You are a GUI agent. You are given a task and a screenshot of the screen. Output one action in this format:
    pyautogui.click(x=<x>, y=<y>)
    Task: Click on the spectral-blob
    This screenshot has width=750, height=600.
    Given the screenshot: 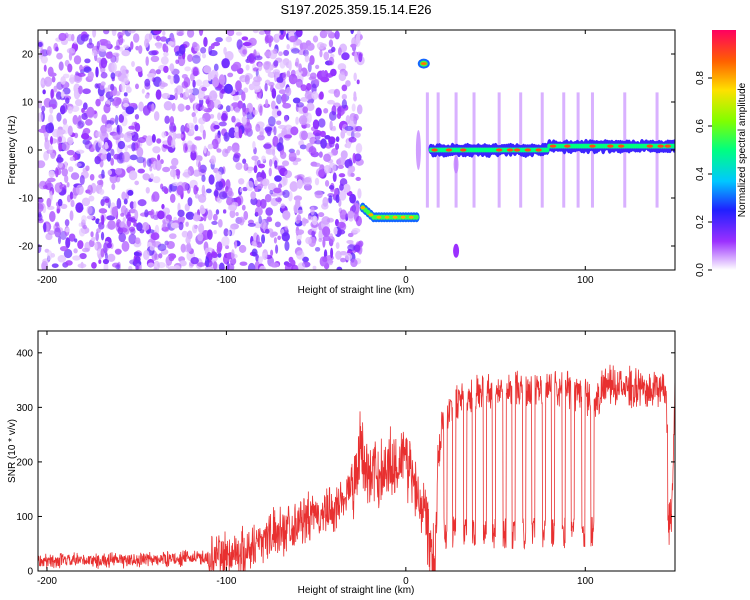 What is the action you would take?
    pyautogui.click(x=456, y=164)
    